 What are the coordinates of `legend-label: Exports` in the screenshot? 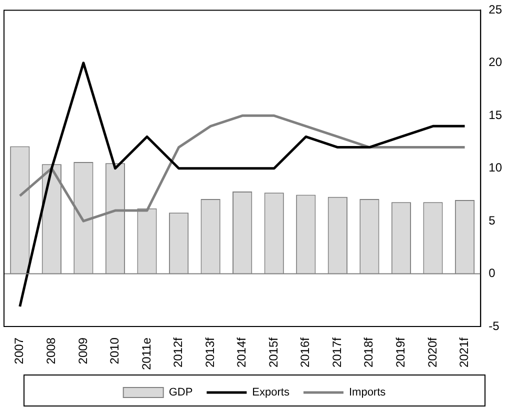 It's located at (271, 392).